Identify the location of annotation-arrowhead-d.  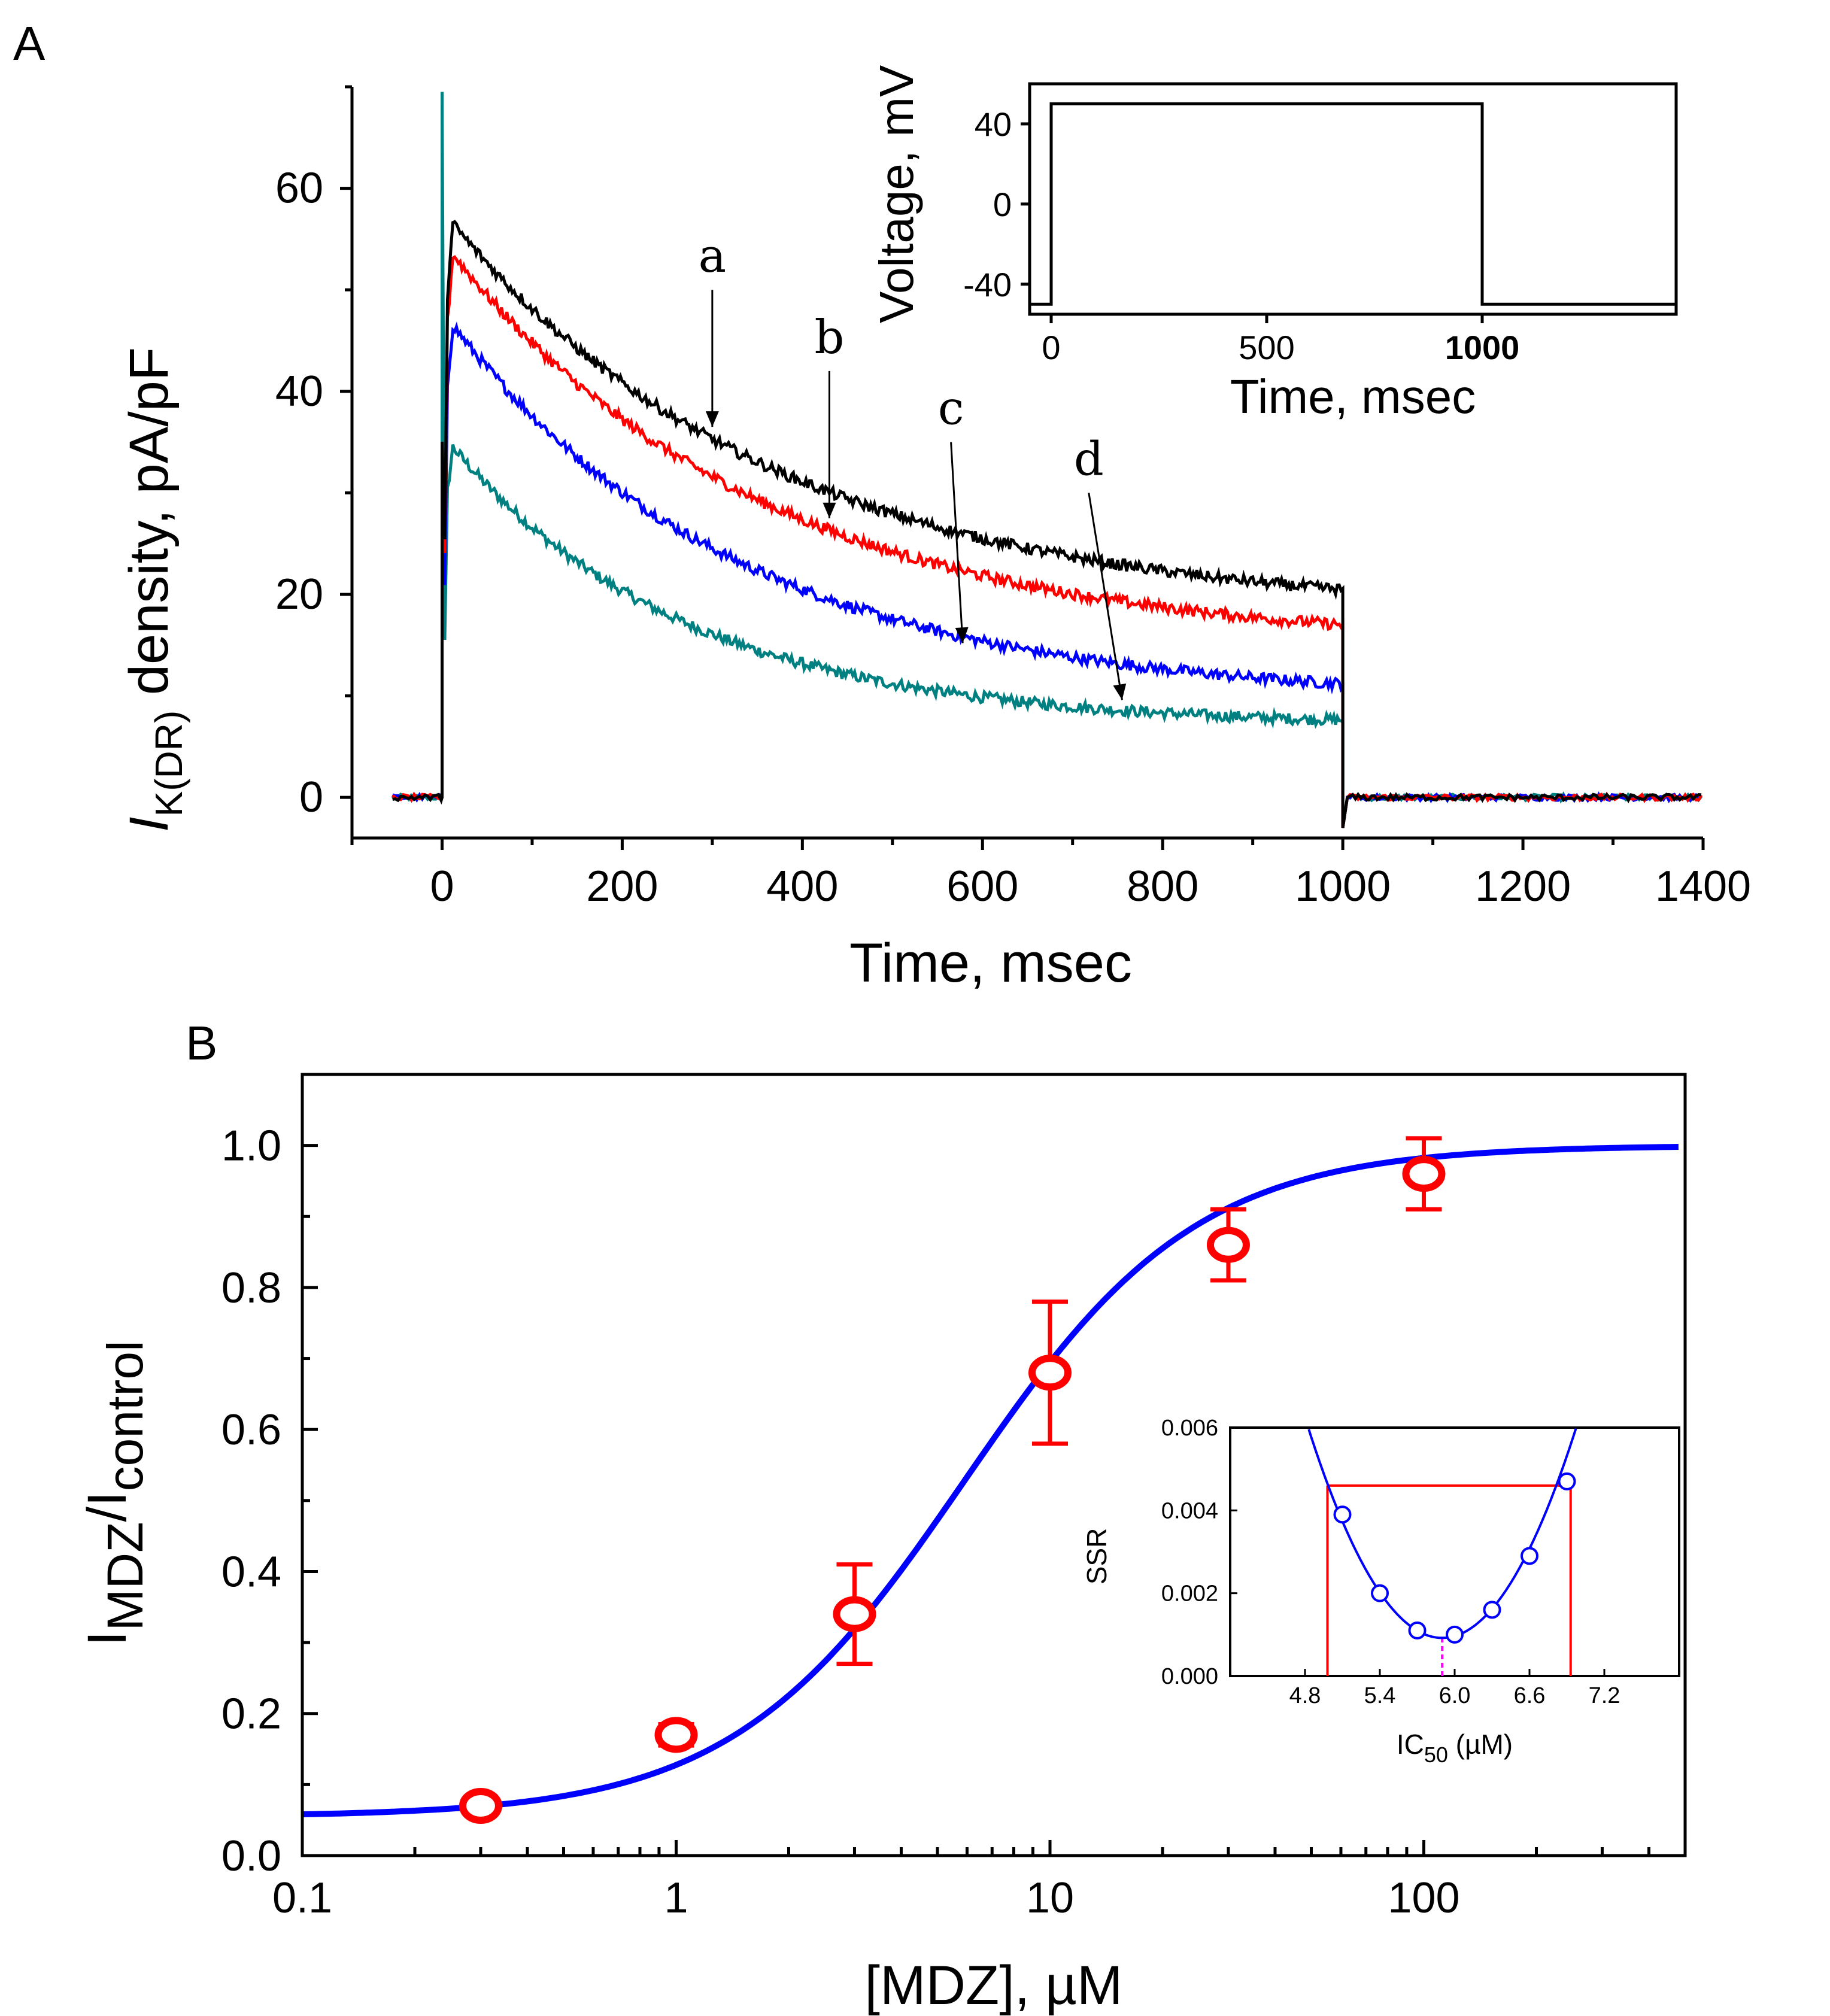
(1120, 691).